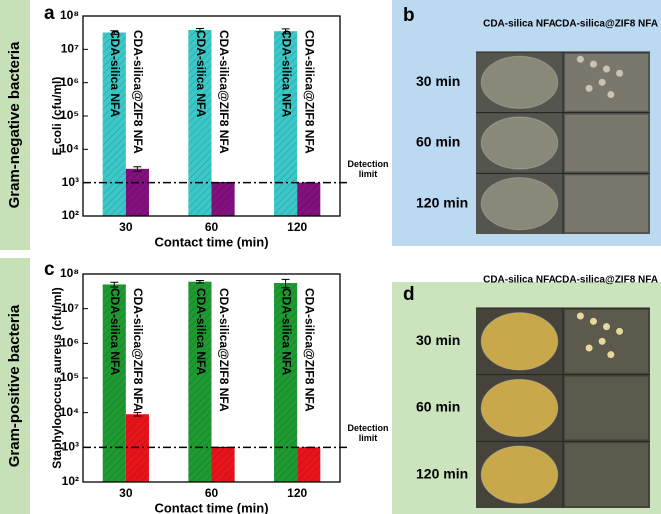 This screenshot has height=514, width=661. I want to click on side-label: Gram-positive bacteria, so click(14, 385).